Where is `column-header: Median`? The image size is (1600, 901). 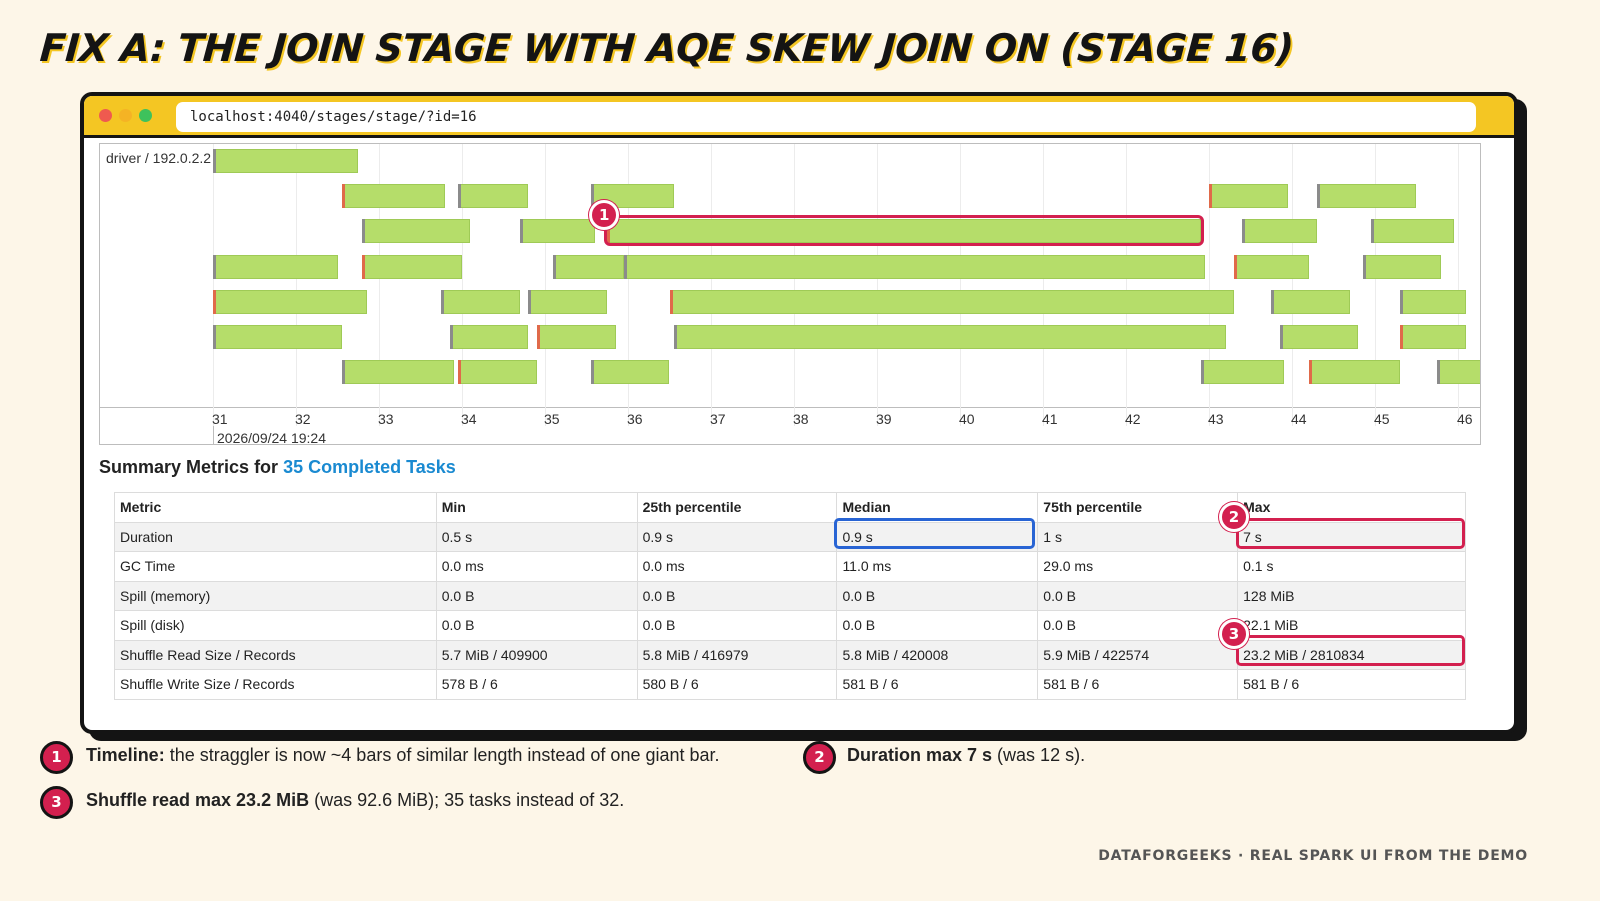
column-header: Median is located at coordinates (937, 507).